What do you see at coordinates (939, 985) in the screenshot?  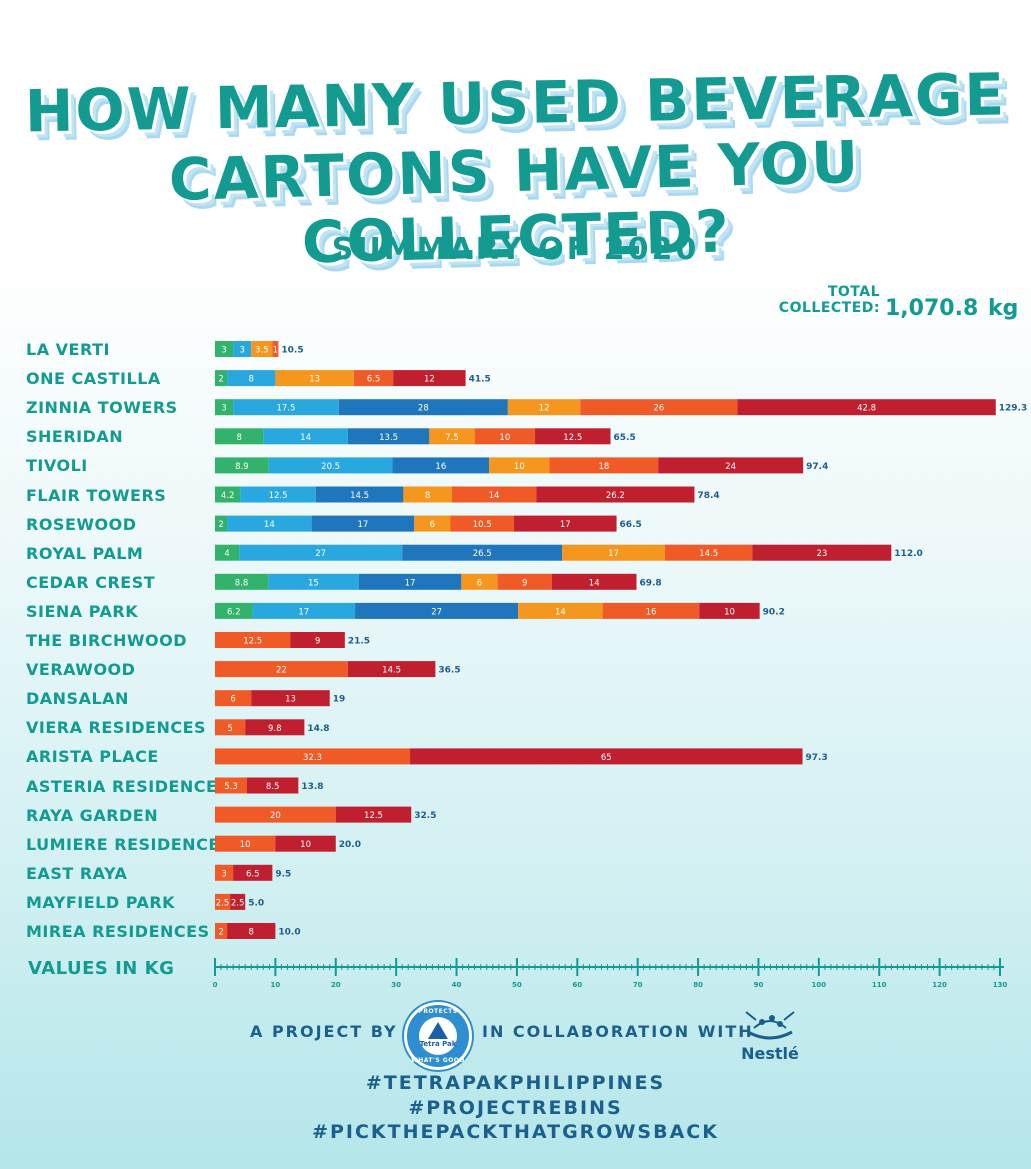 I see `x-tick-label: 120` at bounding box center [939, 985].